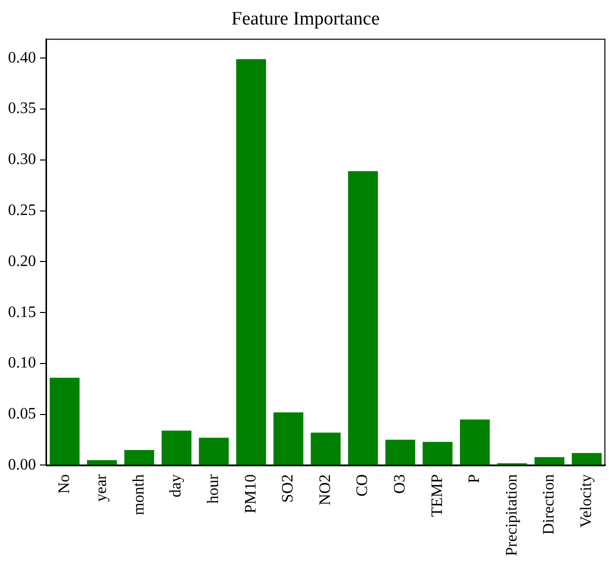 The height and width of the screenshot is (563, 609). Describe the element at coordinates (176, 486) in the screenshot. I see `x-tick-label: day` at that location.